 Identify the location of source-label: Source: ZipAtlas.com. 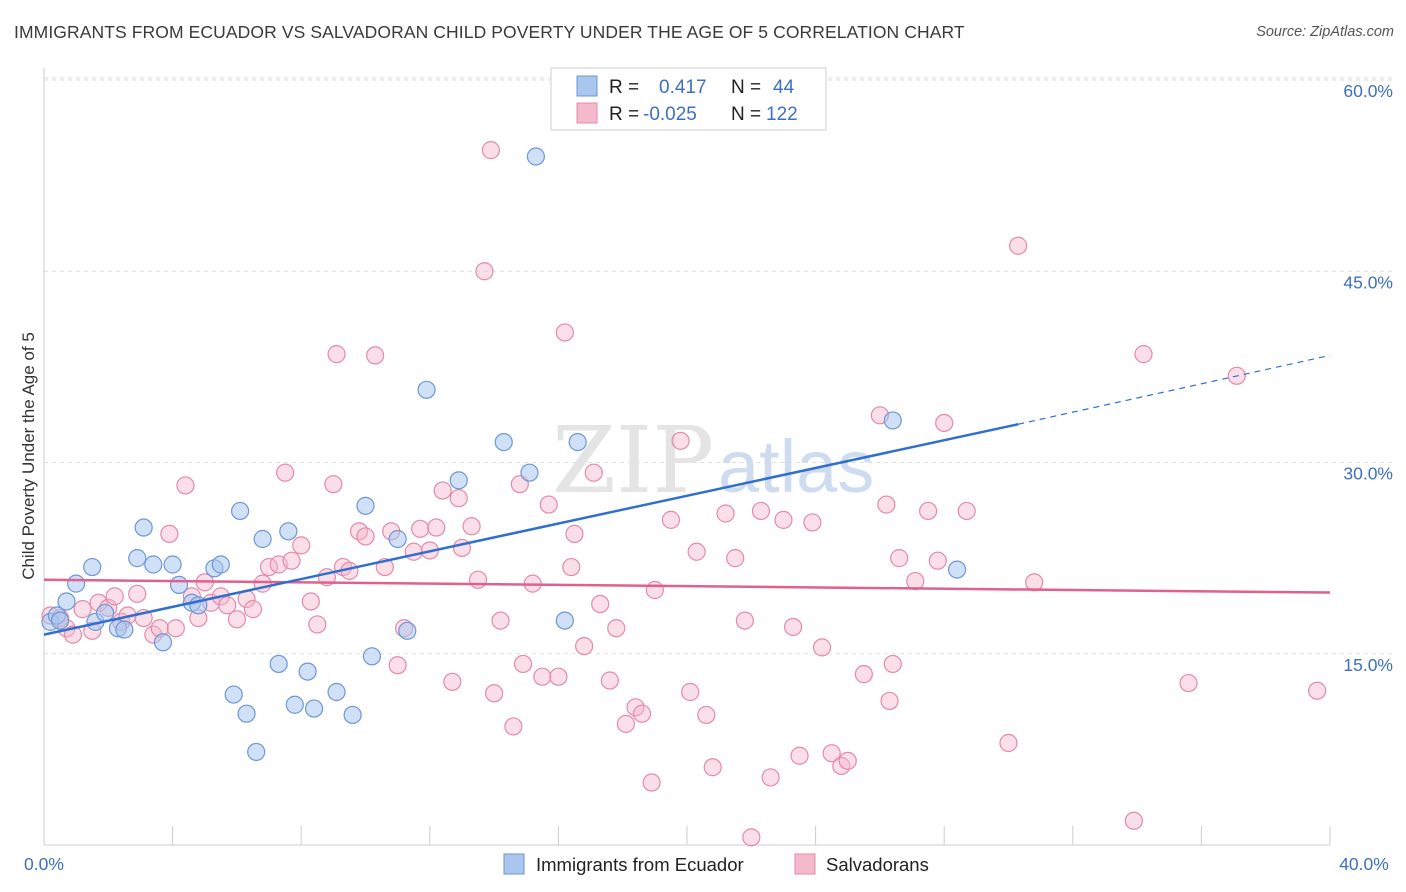
(1325, 32).